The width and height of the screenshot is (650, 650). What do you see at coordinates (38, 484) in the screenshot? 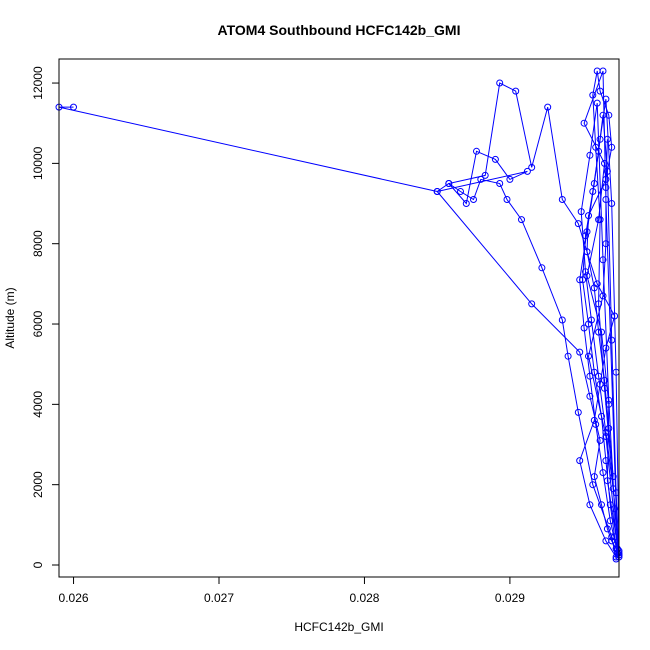
I see `y-tick-label: 2000` at bounding box center [38, 484].